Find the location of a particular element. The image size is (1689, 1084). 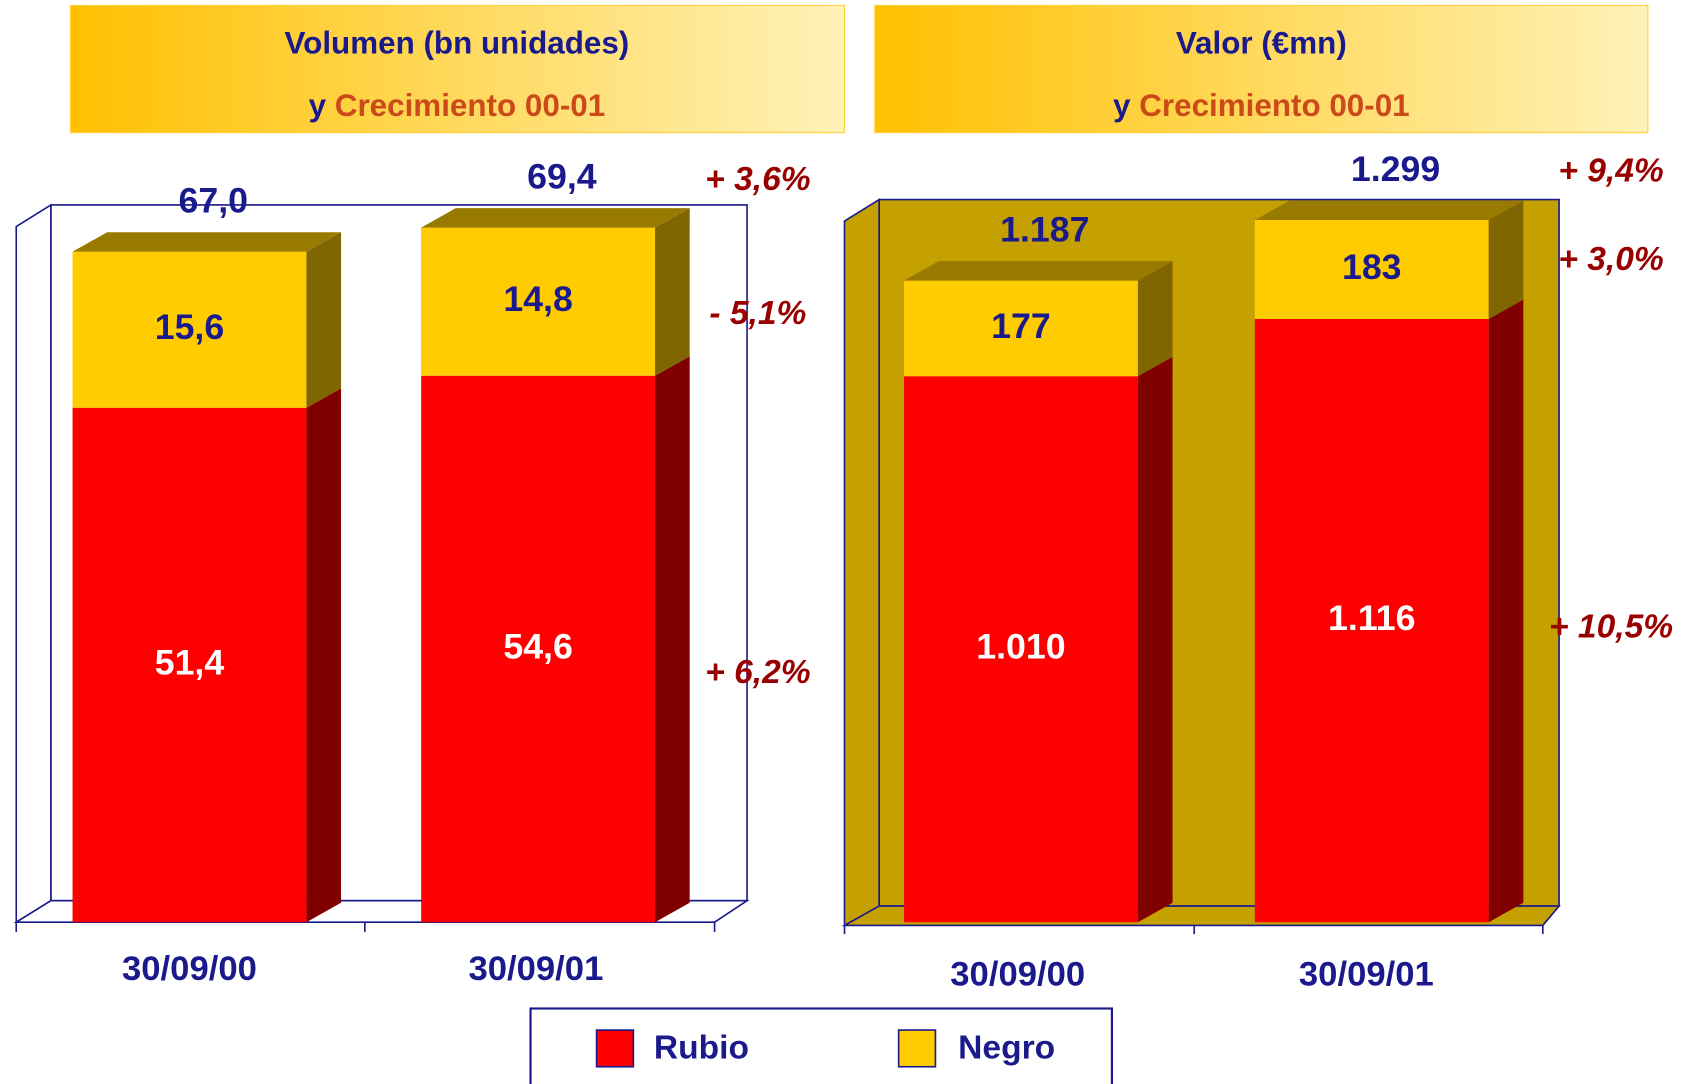

data-label: 14,8 is located at coordinates (538, 299).